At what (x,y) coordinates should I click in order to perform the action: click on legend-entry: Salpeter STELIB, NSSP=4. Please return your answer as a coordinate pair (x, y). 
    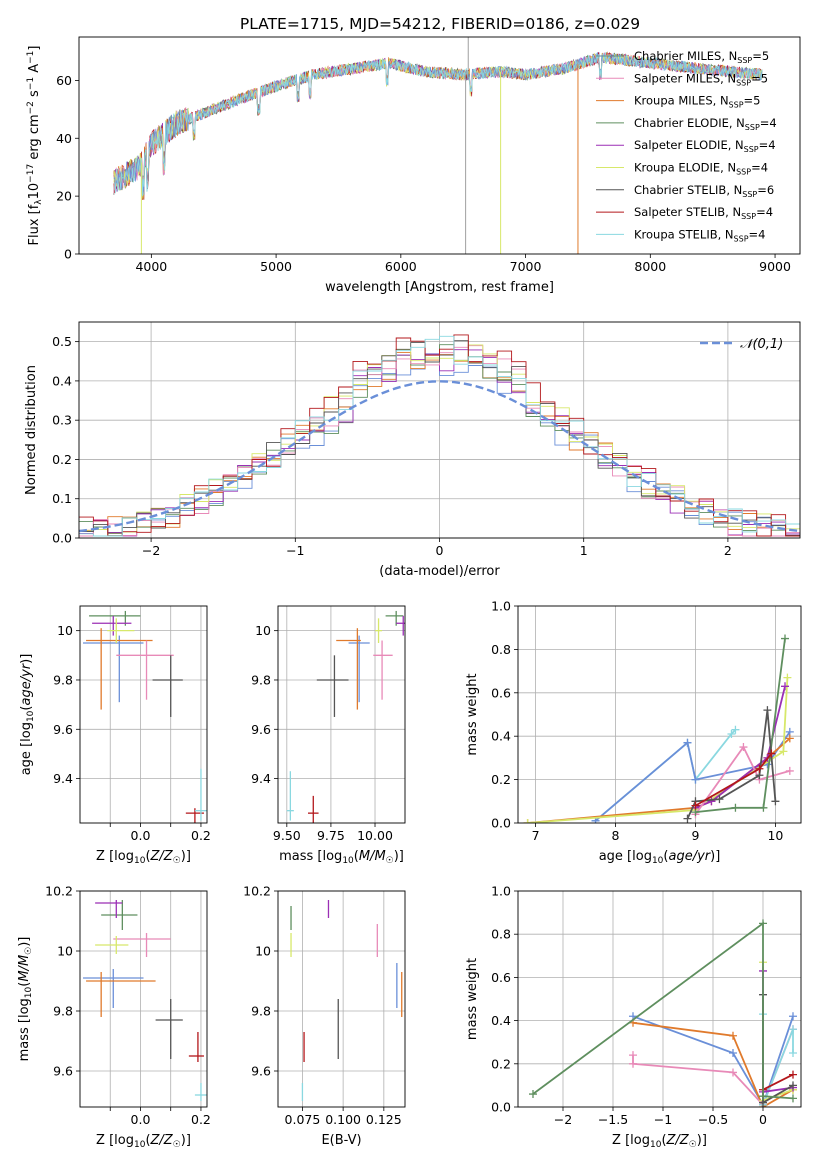
    Looking at the image, I should click on (703, 213).